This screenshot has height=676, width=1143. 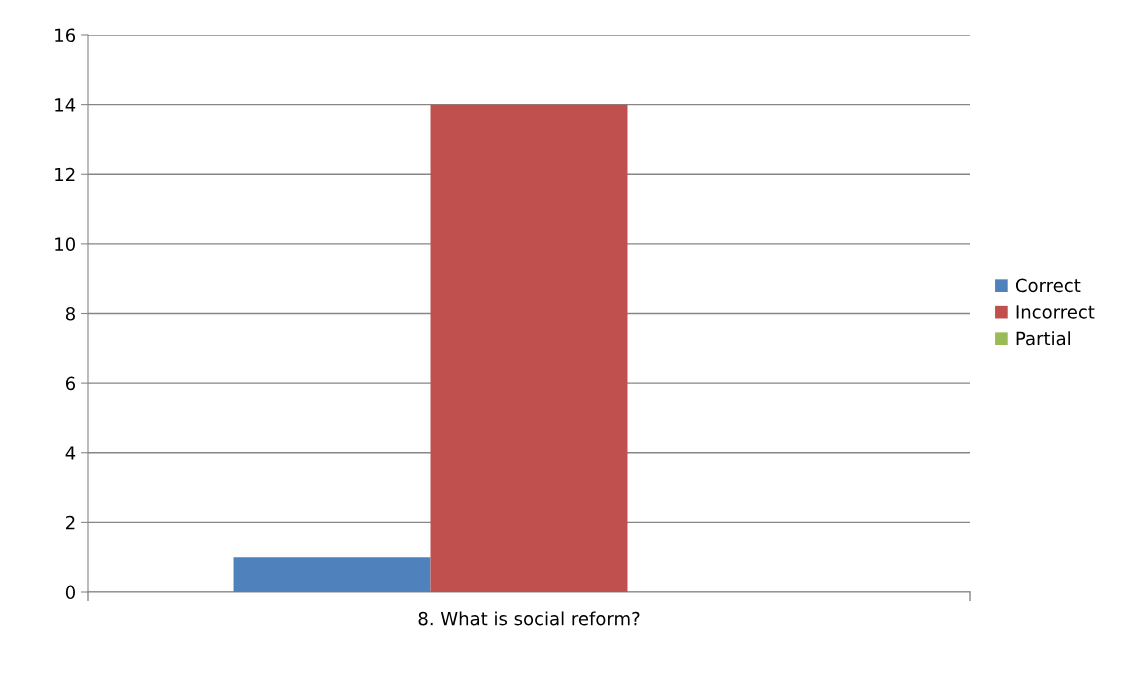 What do you see at coordinates (529, 618) in the screenshot?
I see `x-tick-label: 8. What is social reform?` at bounding box center [529, 618].